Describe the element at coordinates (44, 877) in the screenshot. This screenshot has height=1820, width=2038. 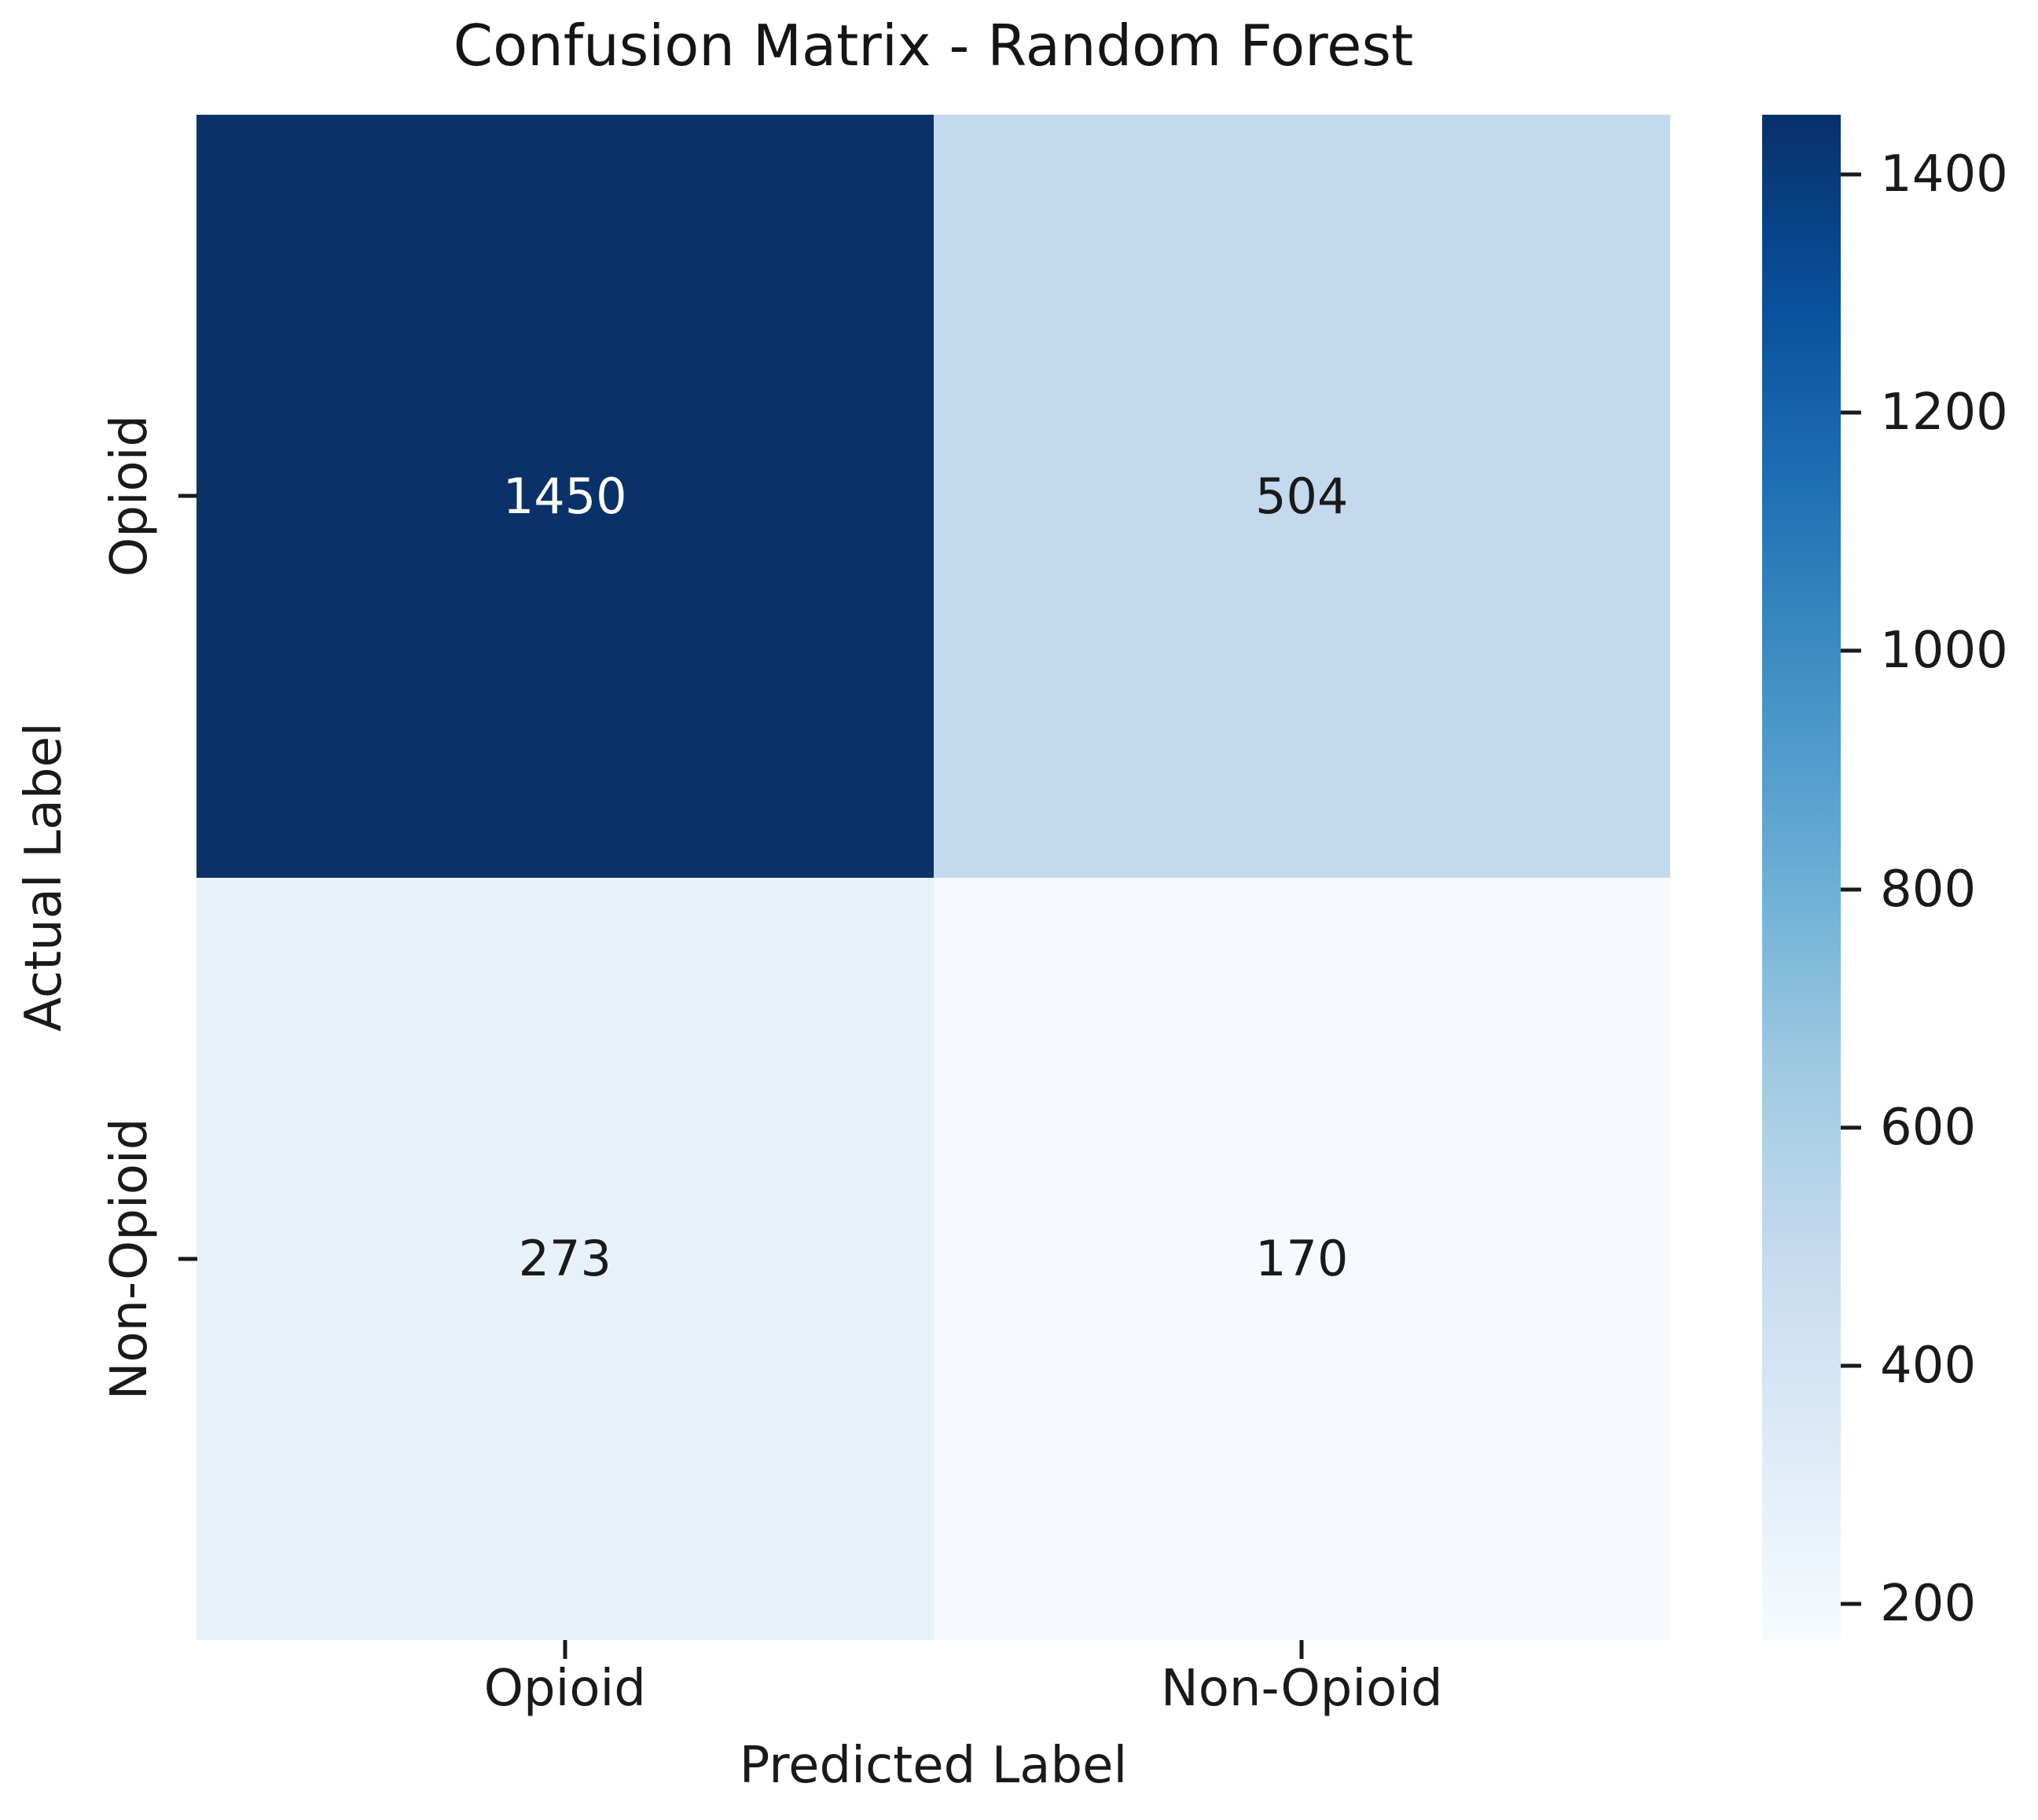
I see `y-axis-label: Actual Label` at that location.